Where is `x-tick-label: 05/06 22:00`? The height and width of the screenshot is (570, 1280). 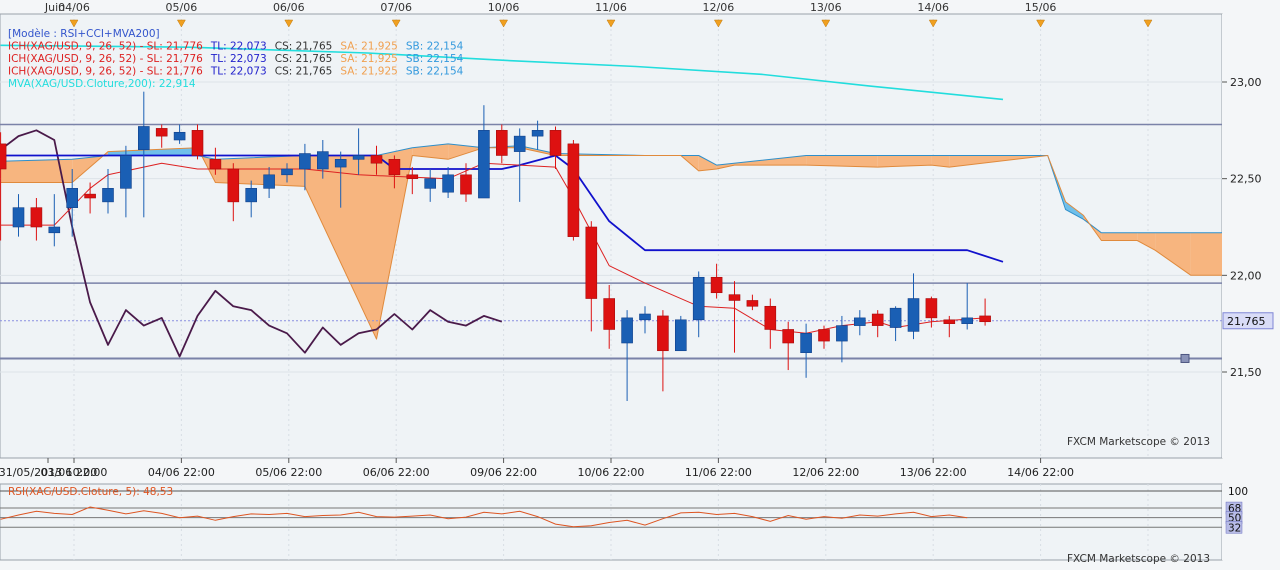 x-tick-label: 05/06 22:00 is located at coordinates (288, 472).